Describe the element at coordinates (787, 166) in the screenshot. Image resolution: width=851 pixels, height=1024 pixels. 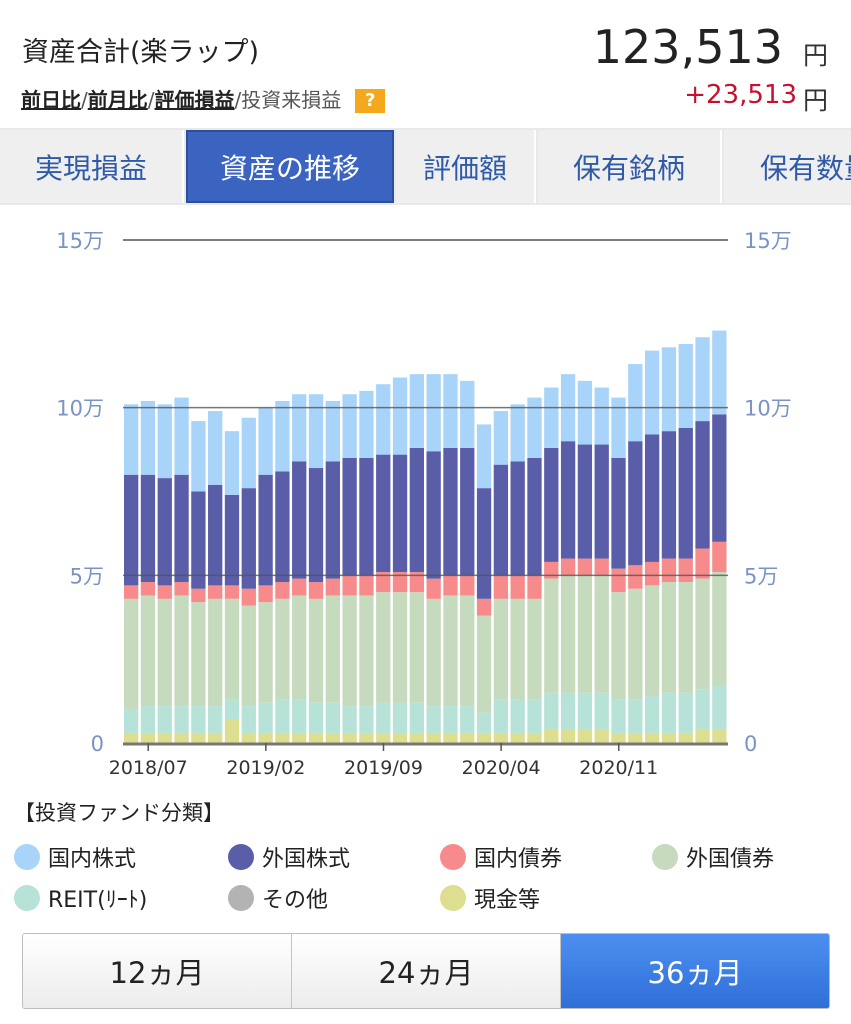
I see `tab-holding-quantity: 保有数量` at that location.